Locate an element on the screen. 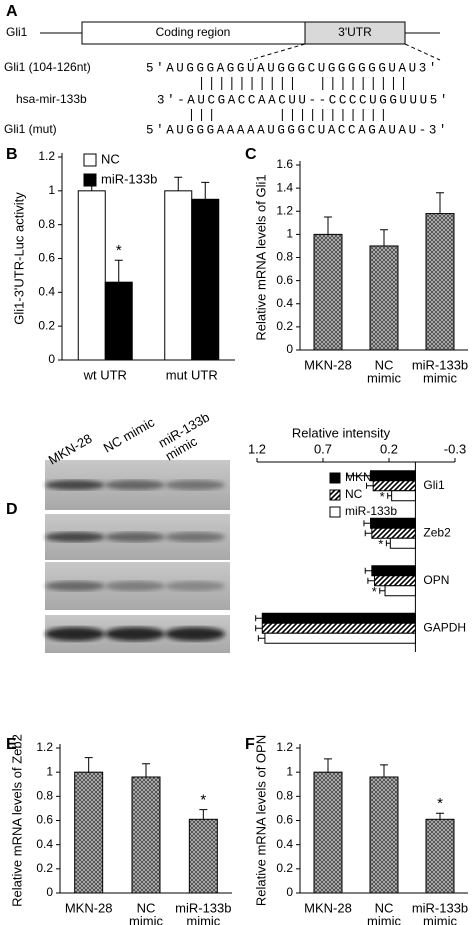 The image size is (474, 925). x-tick-label: 0.2 is located at coordinates (389, 448).